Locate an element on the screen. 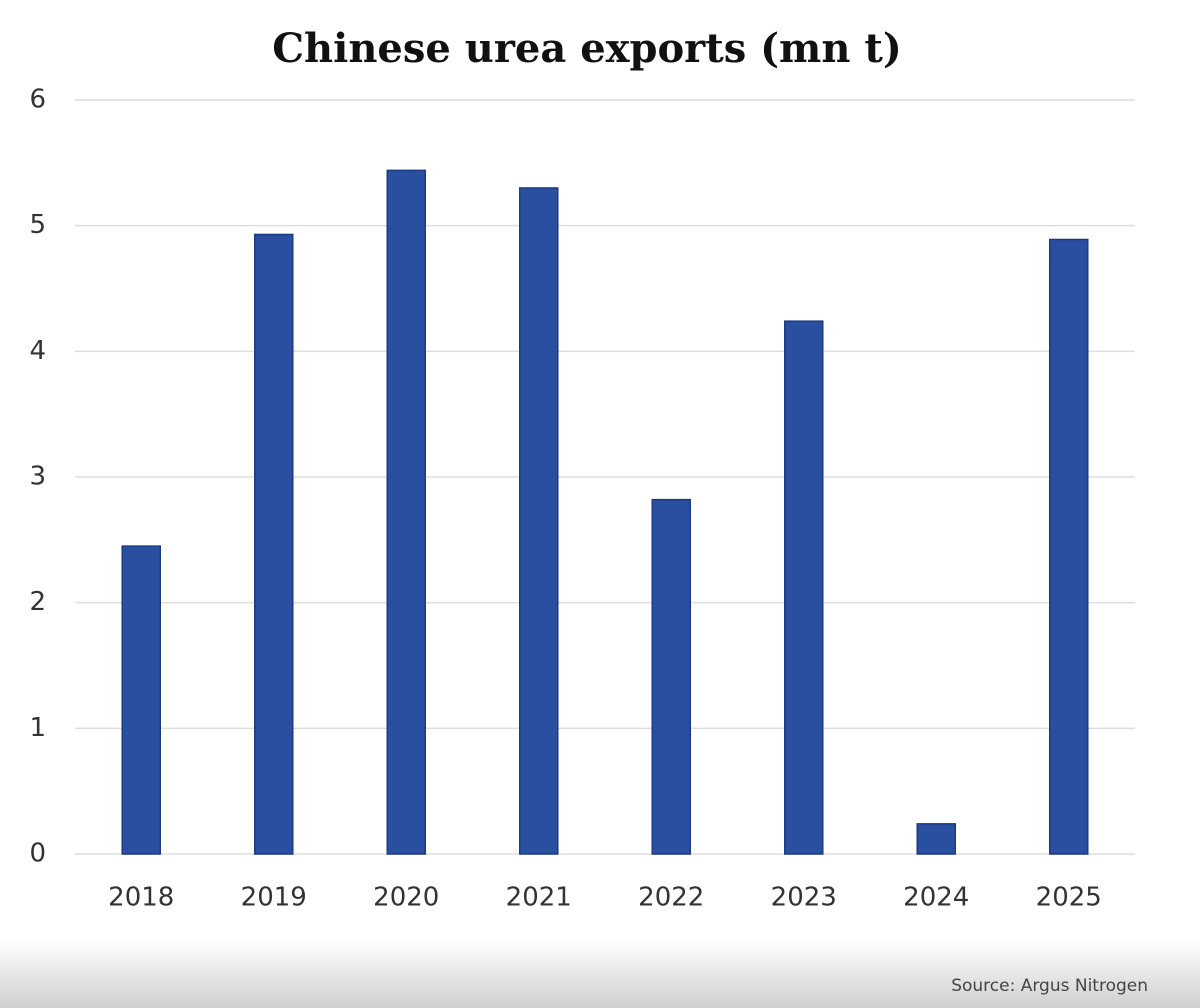 This screenshot has width=1200, height=1008. y-tick-label: 2 is located at coordinates (37, 602).